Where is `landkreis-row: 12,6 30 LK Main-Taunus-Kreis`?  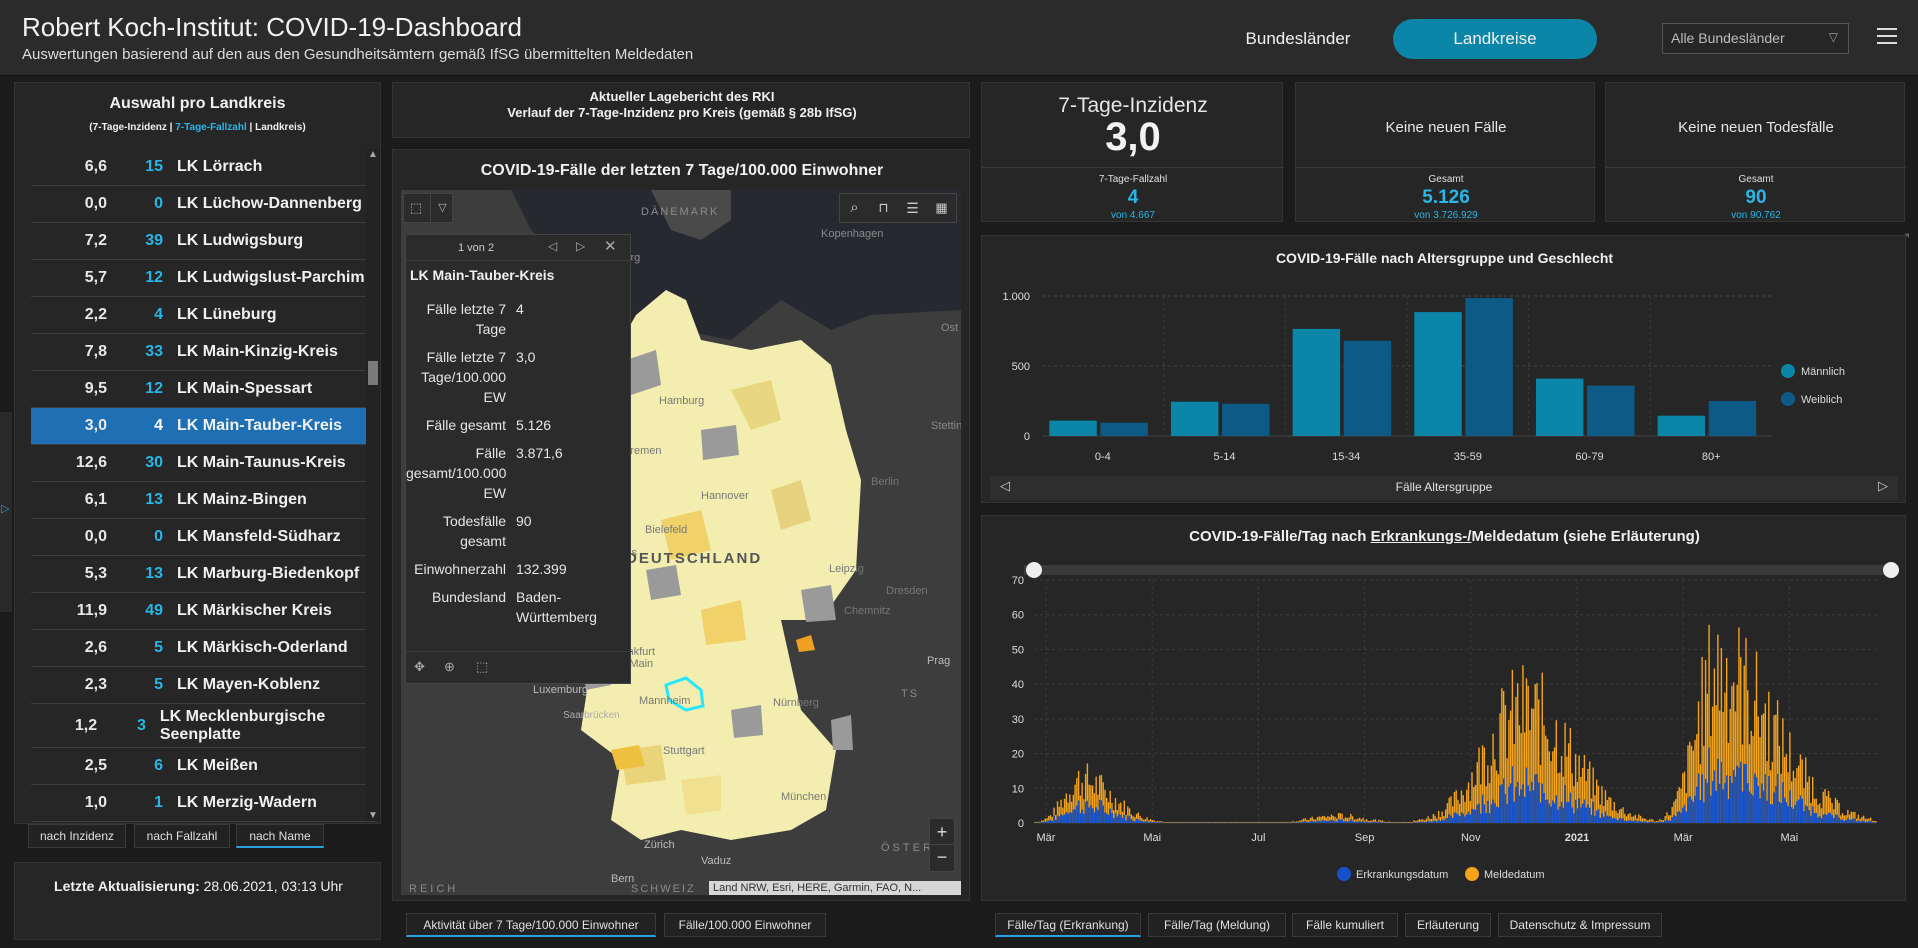 landkreis-row: 12,6 30 LK Main-Taunus-Kreis is located at coordinates (204, 463).